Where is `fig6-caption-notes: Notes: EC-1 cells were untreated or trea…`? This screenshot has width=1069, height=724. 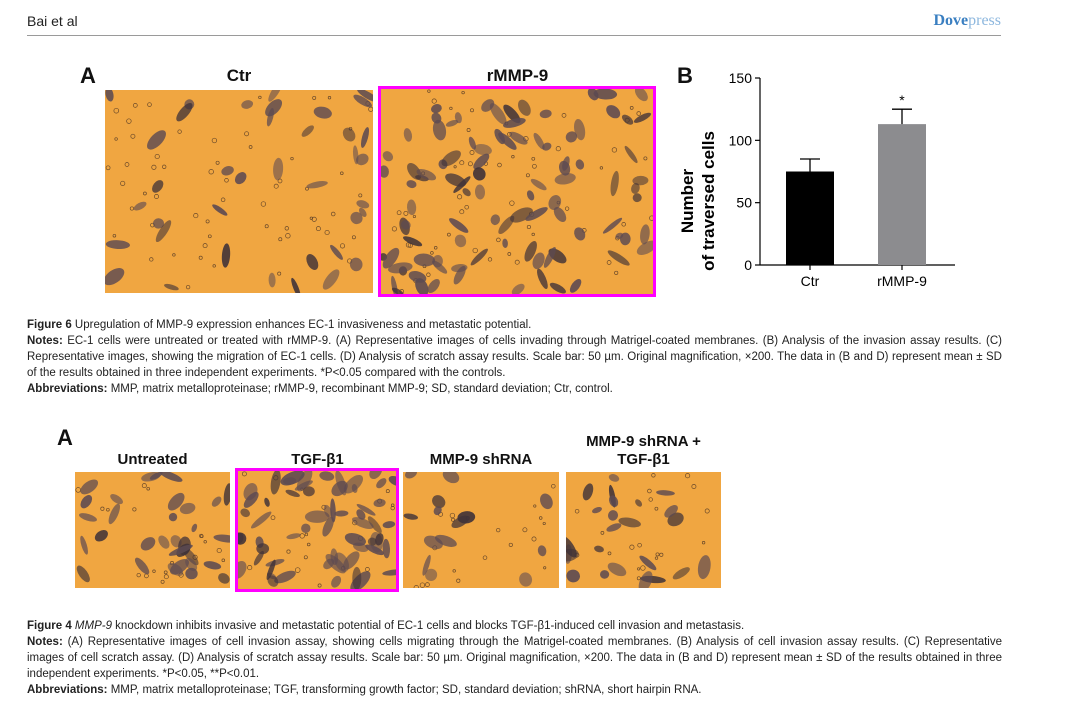
fig6-caption-notes: Notes: EC-1 cells were untreated or trea… is located at coordinates (514, 357).